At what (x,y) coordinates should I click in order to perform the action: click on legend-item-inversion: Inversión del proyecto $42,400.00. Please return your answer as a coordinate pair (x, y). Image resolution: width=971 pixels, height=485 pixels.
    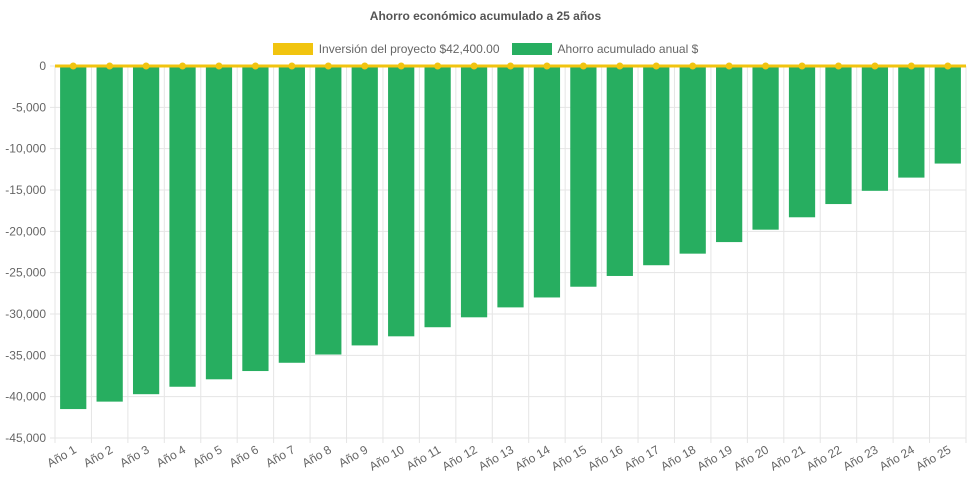
    Looking at the image, I should click on (386, 49).